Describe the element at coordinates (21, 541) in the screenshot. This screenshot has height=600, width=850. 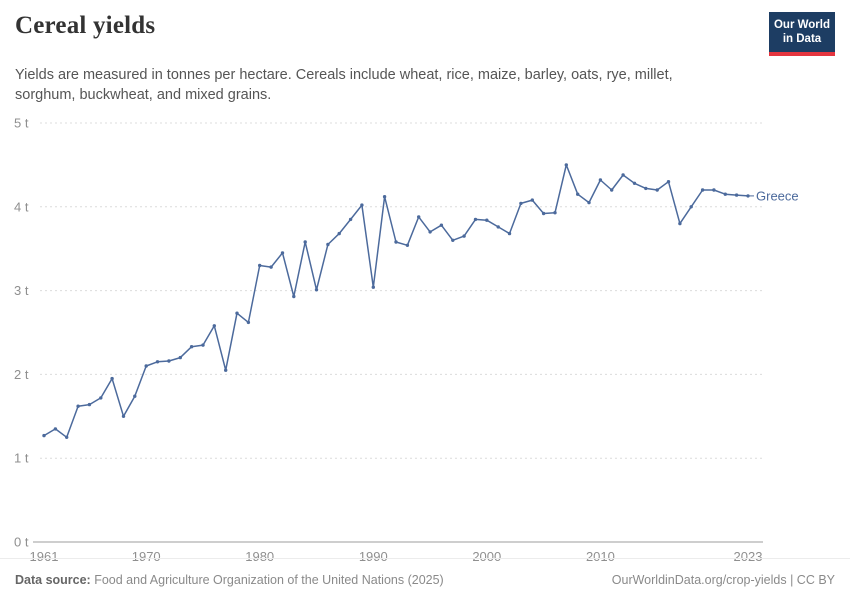
I see `svg-text: 0 t` at that location.